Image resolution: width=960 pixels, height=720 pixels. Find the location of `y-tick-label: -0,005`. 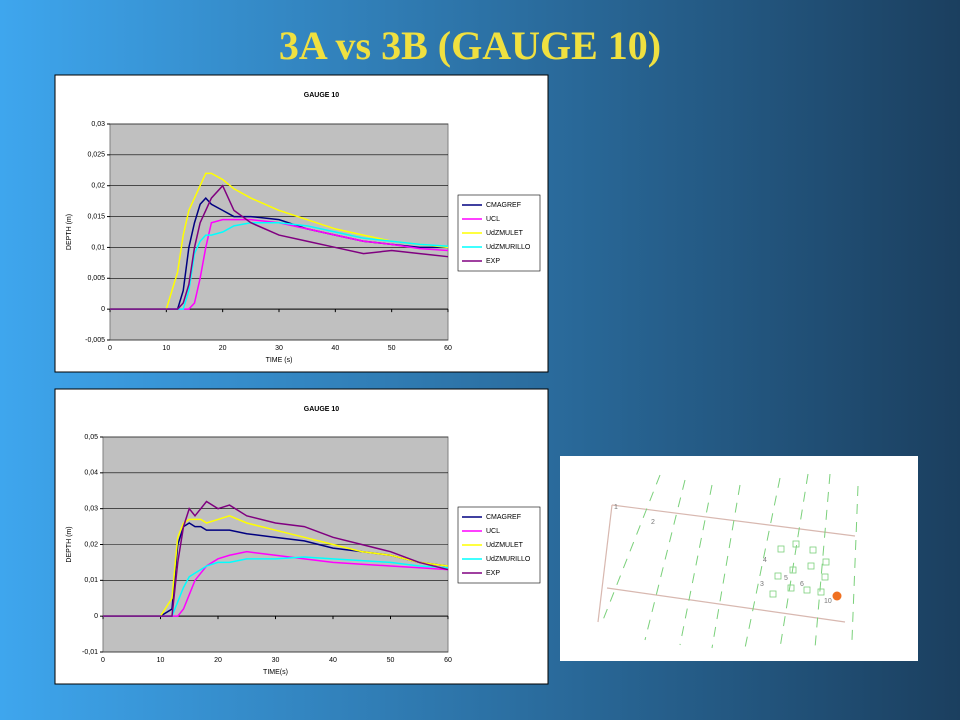

y-tick-label: -0,005 is located at coordinates (95, 340).